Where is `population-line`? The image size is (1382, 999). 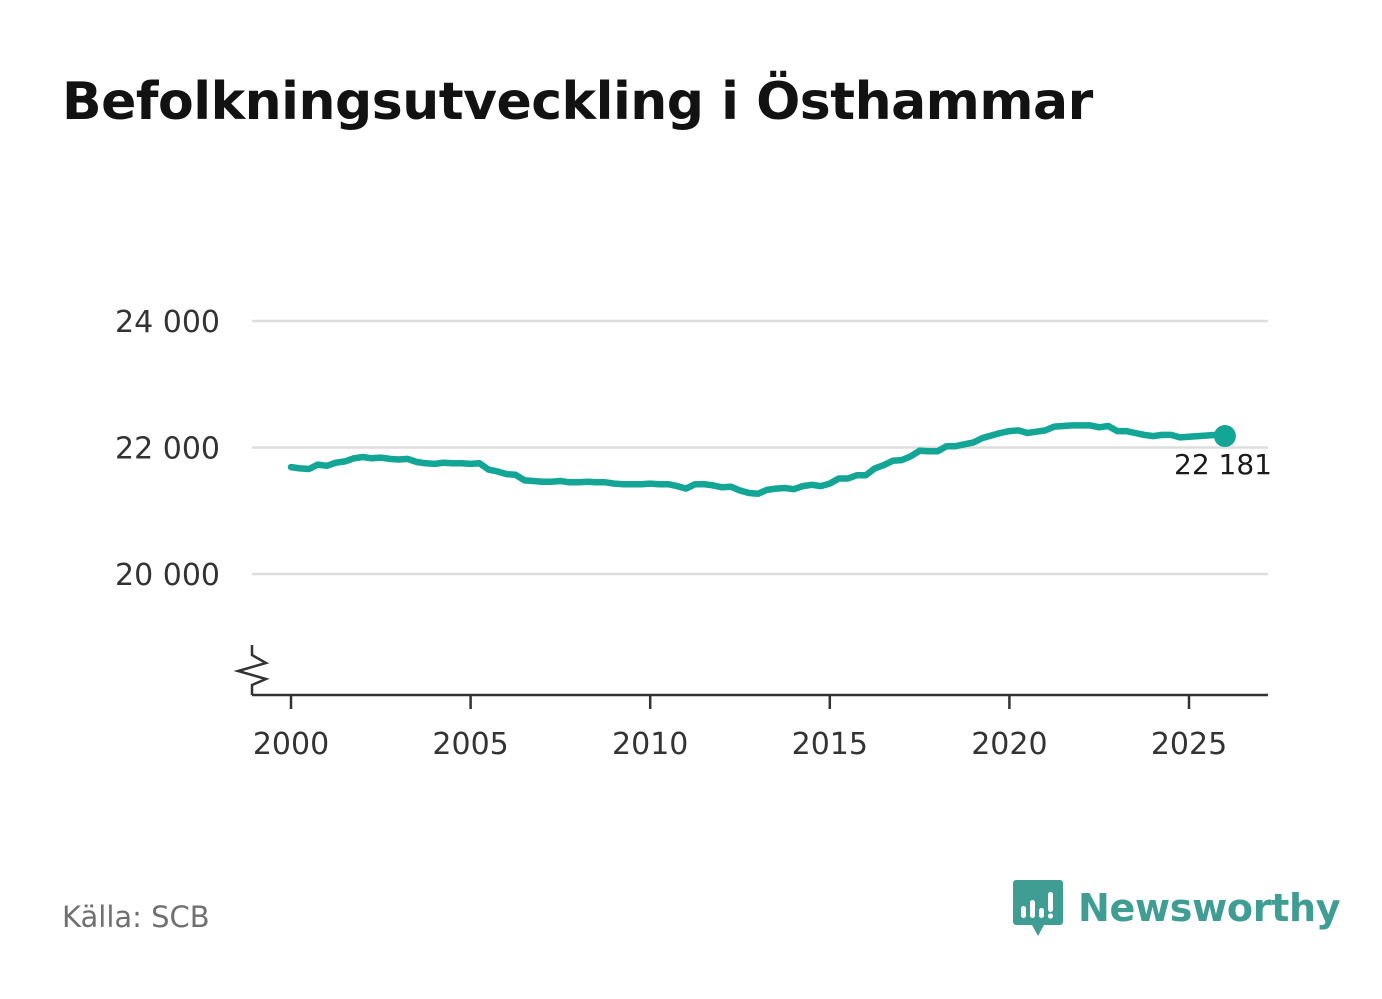 population-line is located at coordinates (758, 459).